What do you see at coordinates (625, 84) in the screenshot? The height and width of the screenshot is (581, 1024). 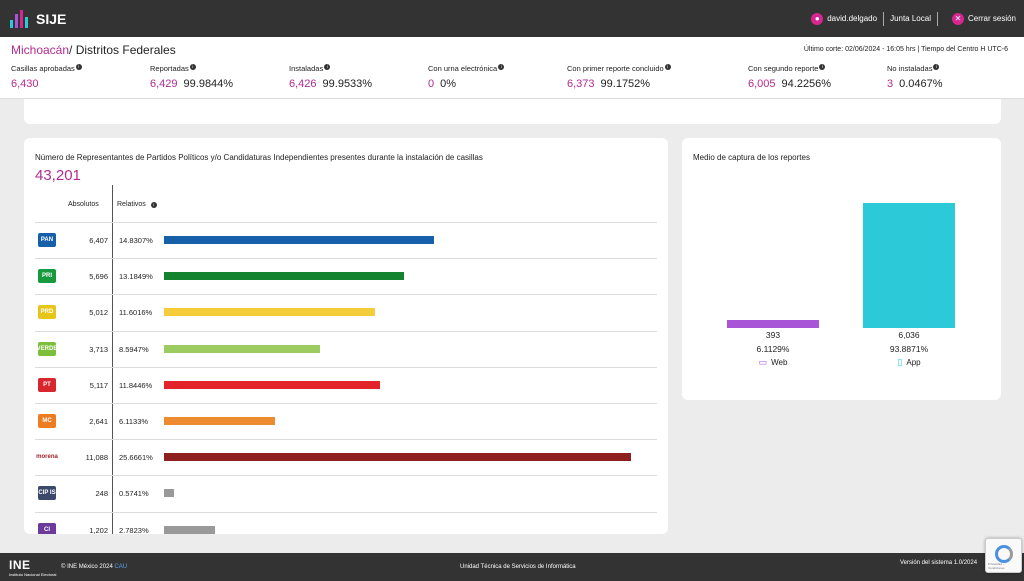 I see `stat-percent: 99.1752%` at bounding box center [625, 84].